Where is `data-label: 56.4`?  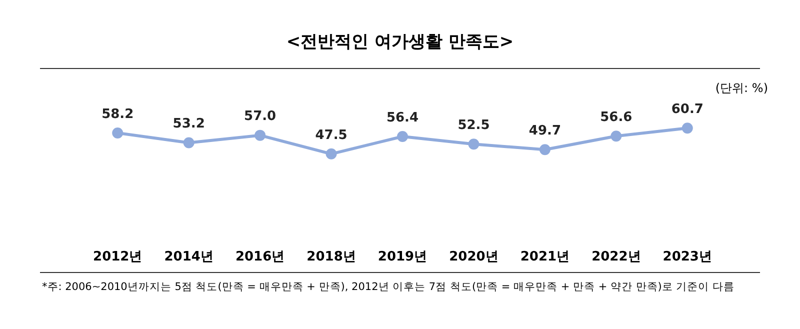 data-label: 56.4 is located at coordinates (402, 118).